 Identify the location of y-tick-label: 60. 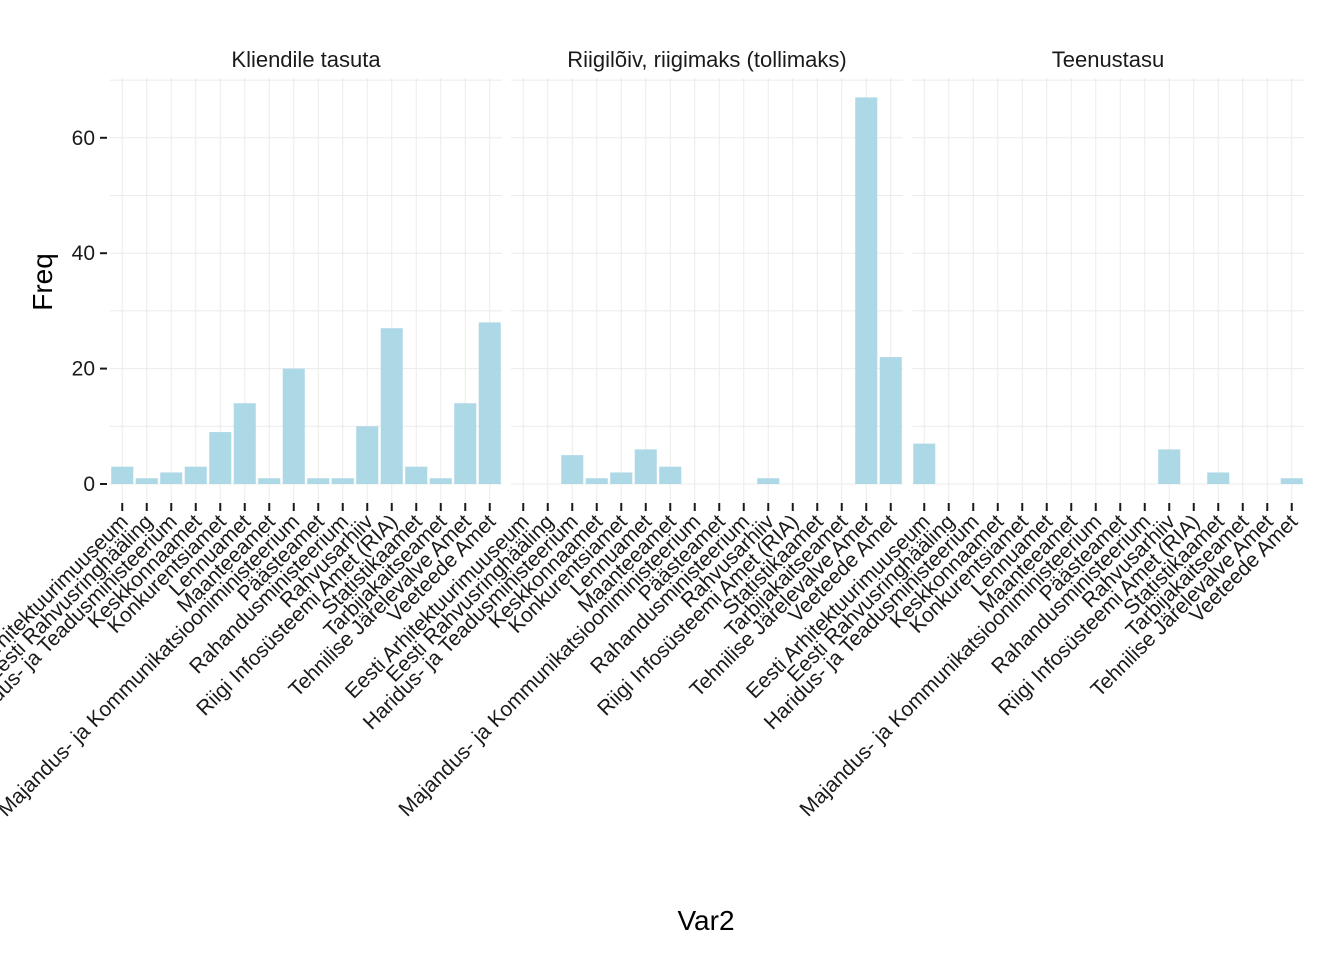
(83, 138).